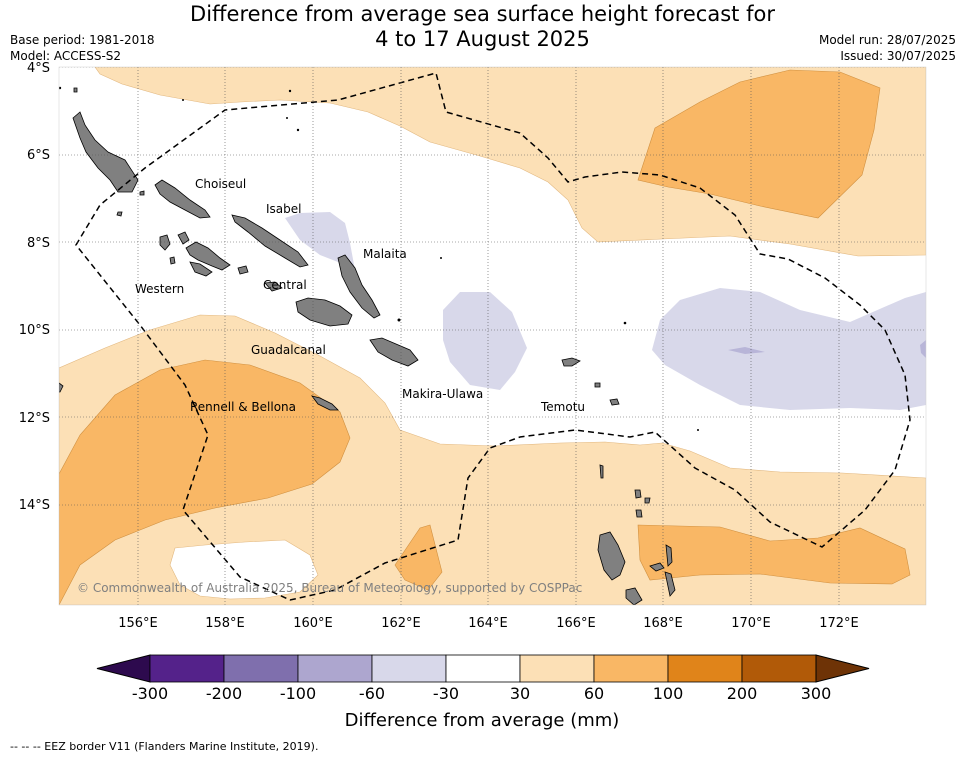 Image resolution: width=965 pixels, height=758 pixels. Describe the element at coordinates (38, 68) in the screenshot. I see `lat-label-4s: 4°S` at that location.